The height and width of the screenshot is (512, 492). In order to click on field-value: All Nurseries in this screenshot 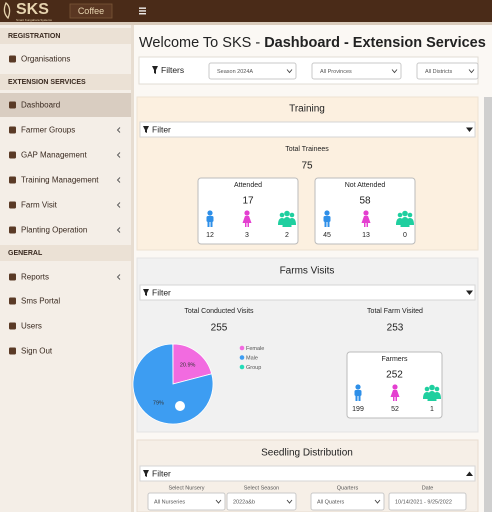, I will do `click(169, 502)`.